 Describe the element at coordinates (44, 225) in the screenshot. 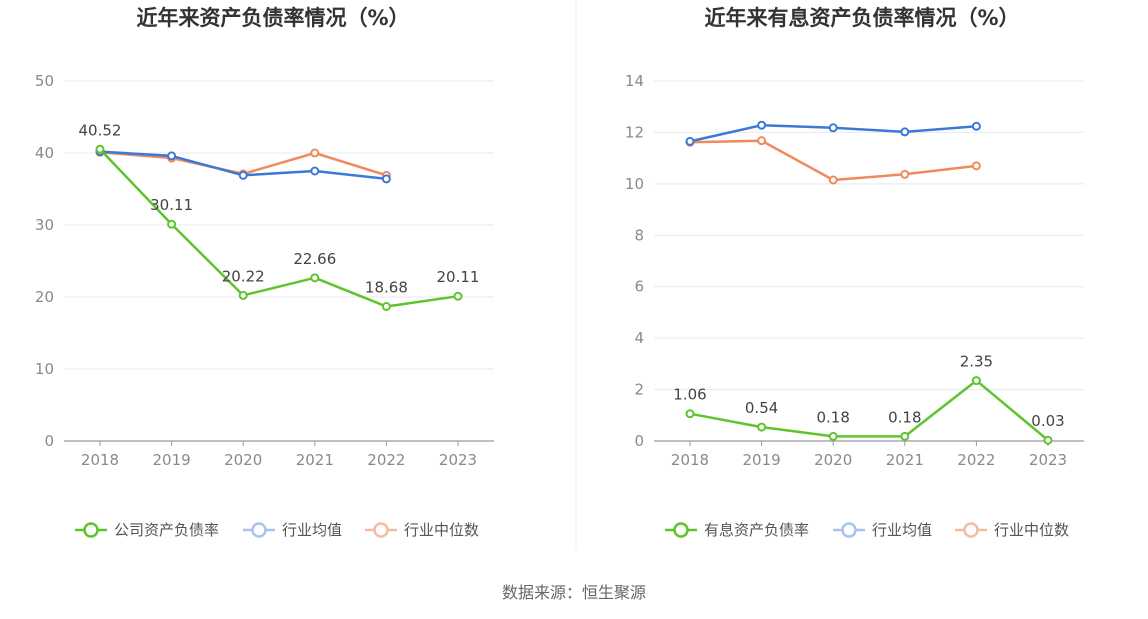

I see `y-tick-label: 30` at that location.